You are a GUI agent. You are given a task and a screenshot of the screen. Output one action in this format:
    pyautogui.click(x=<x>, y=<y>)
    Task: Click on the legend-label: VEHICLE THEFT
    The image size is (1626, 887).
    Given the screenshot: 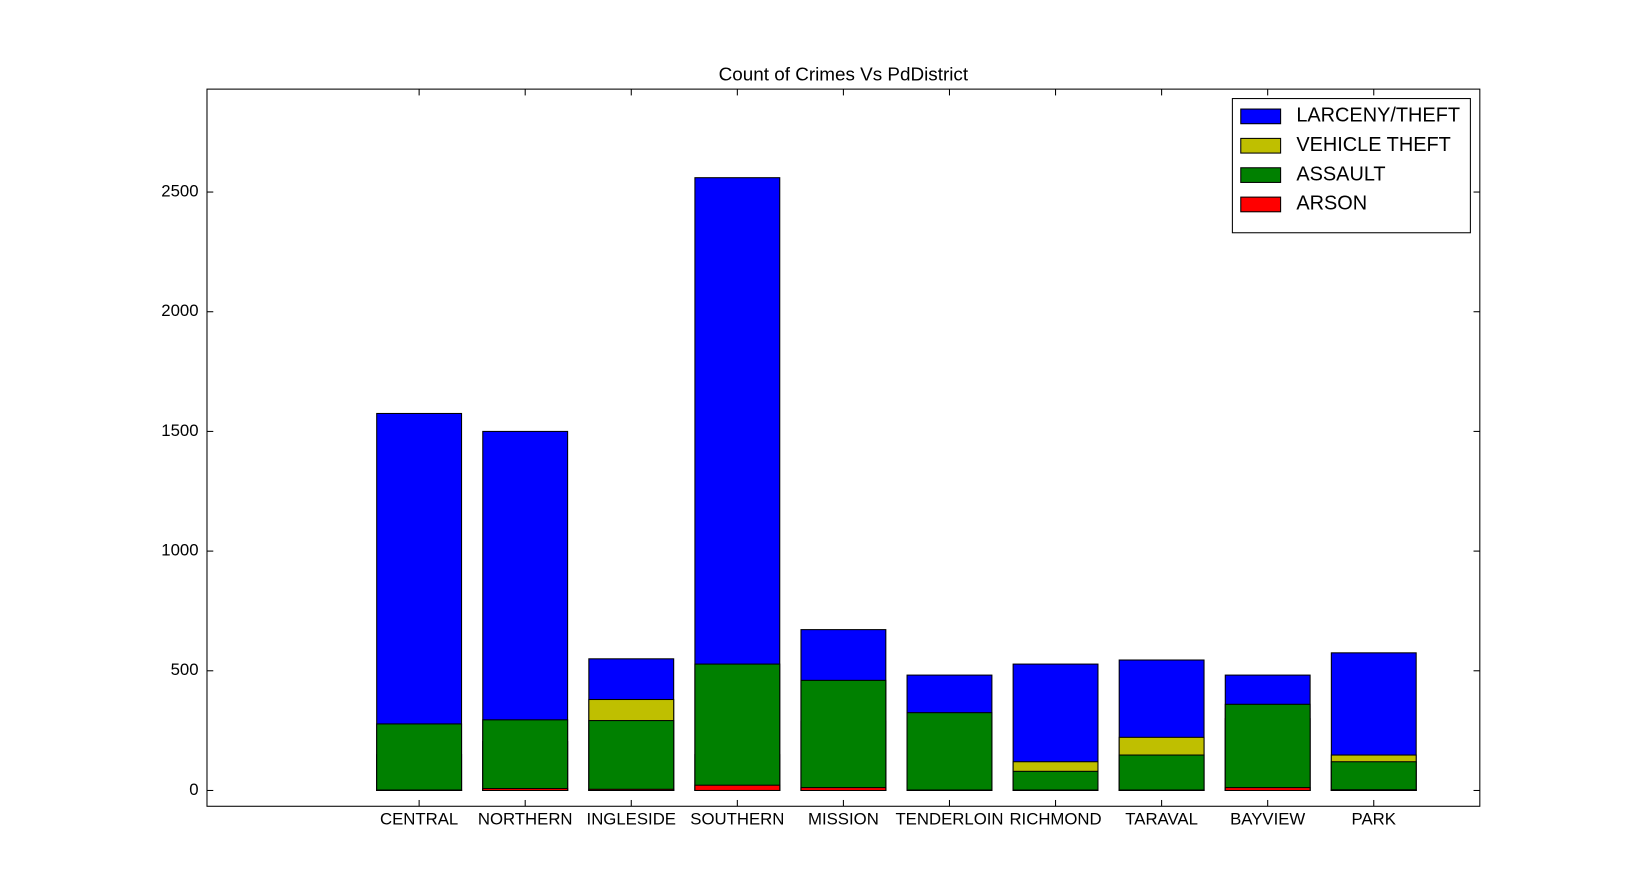 What is the action you would take?
    pyautogui.click(x=1373, y=145)
    